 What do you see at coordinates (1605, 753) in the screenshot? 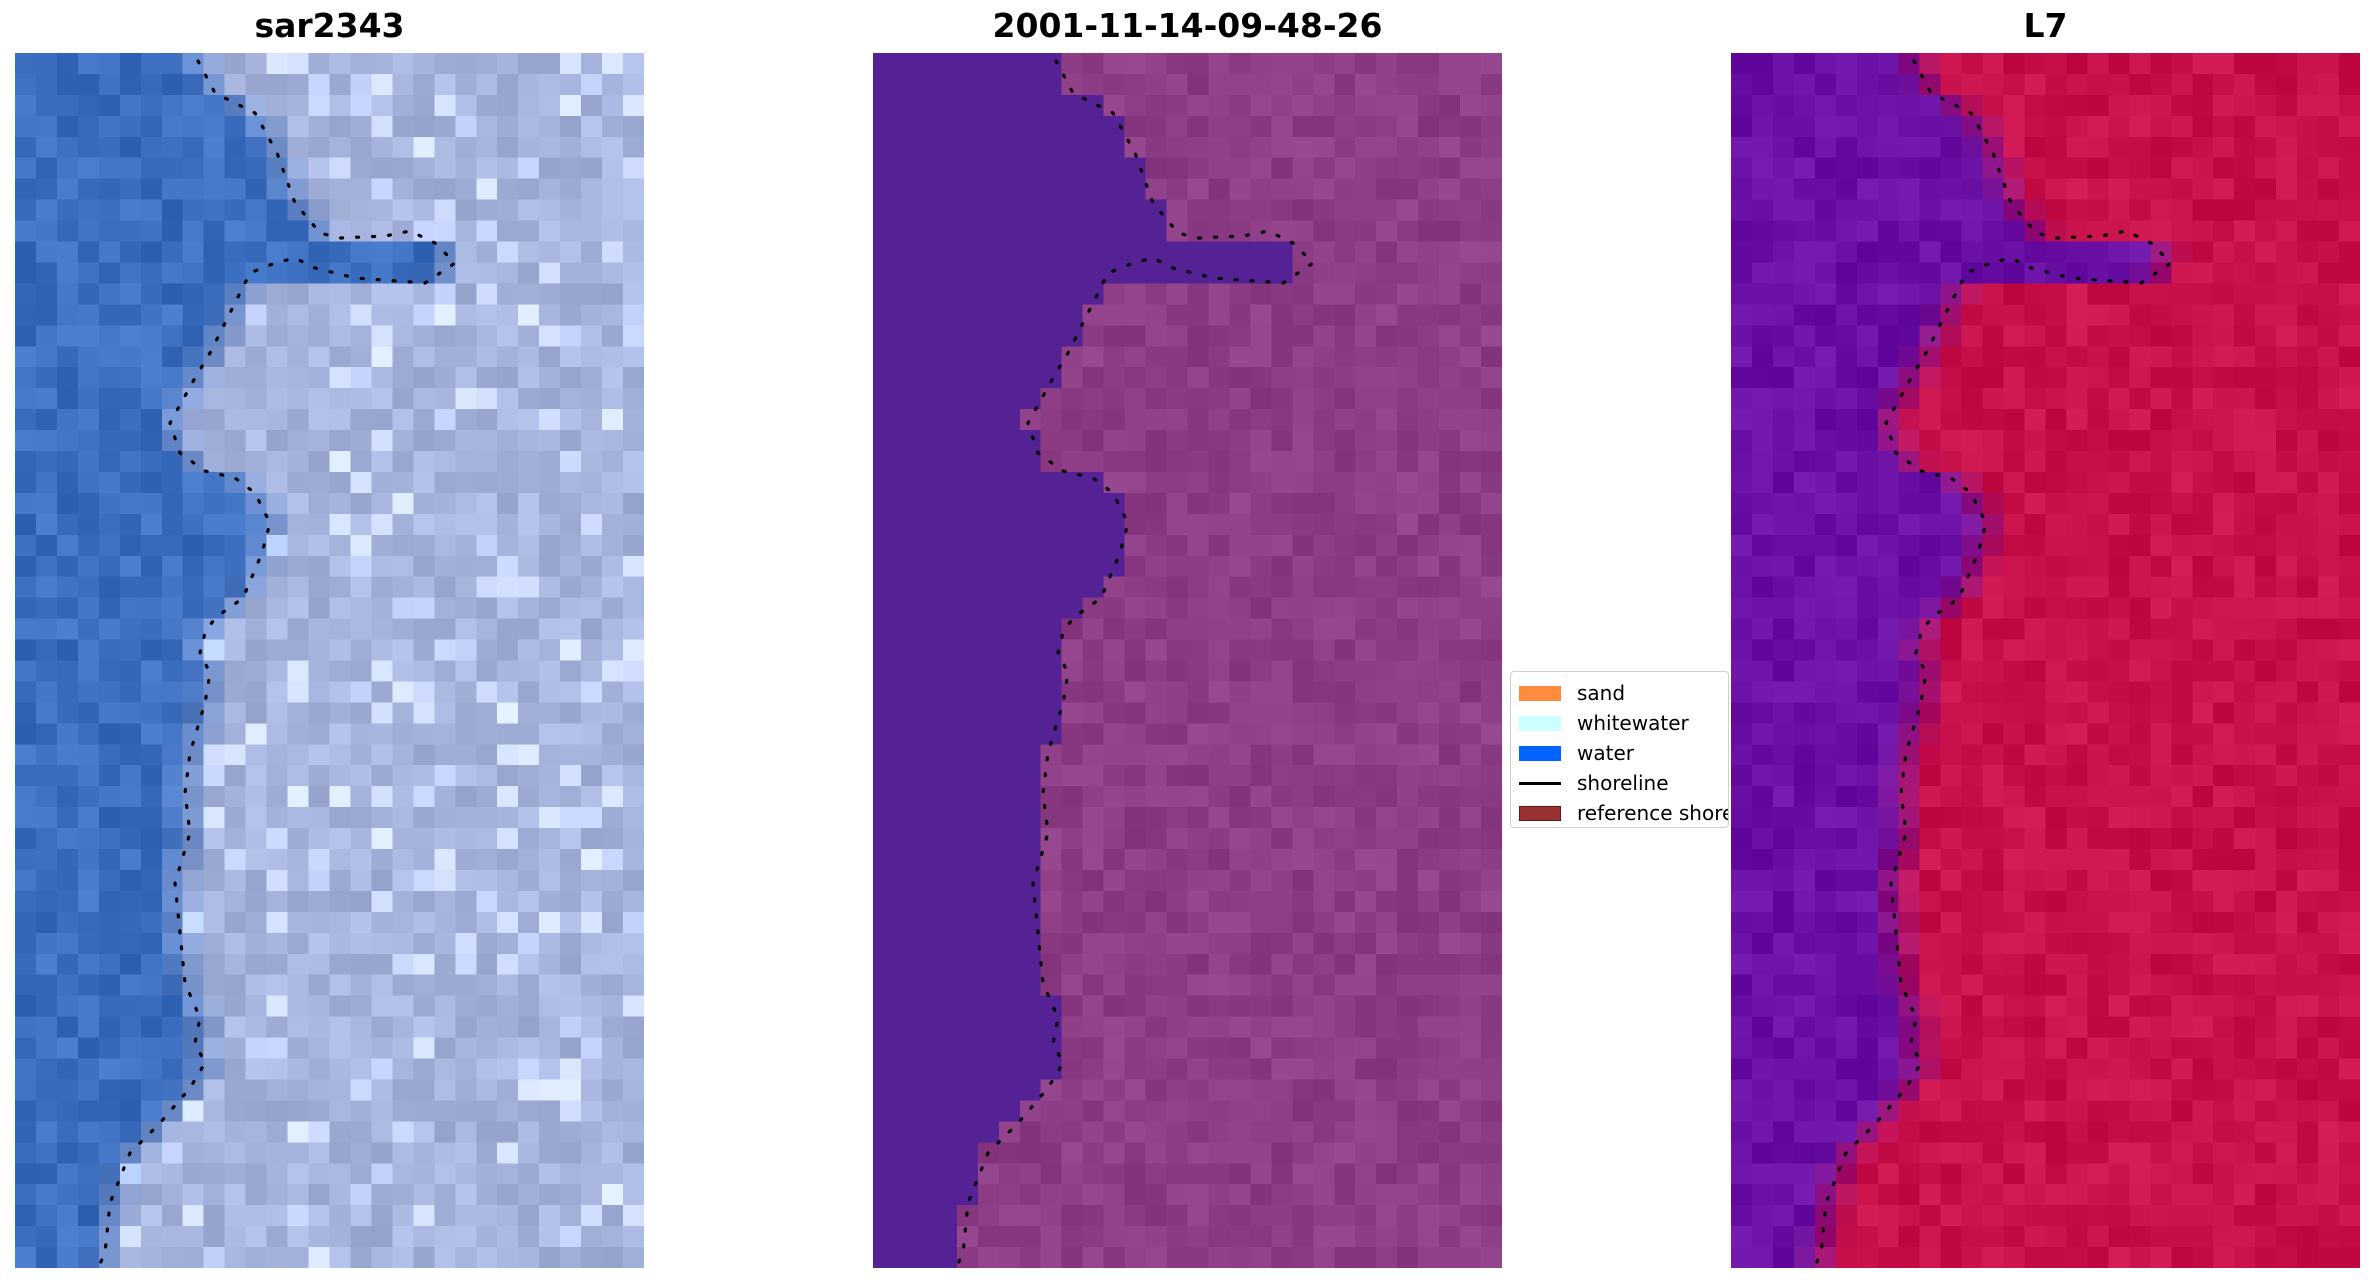
I see `legend-label: water` at bounding box center [1605, 753].